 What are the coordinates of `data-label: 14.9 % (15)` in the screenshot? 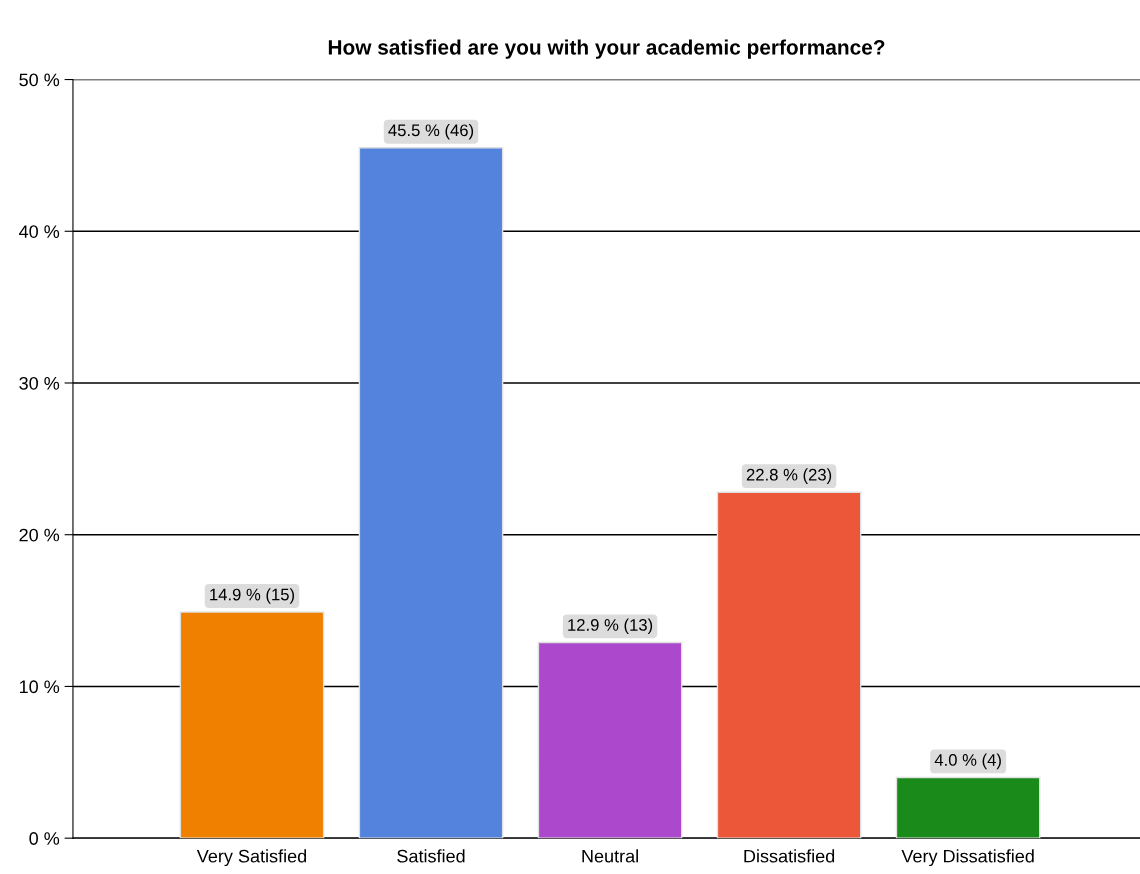 It's located at (252, 596).